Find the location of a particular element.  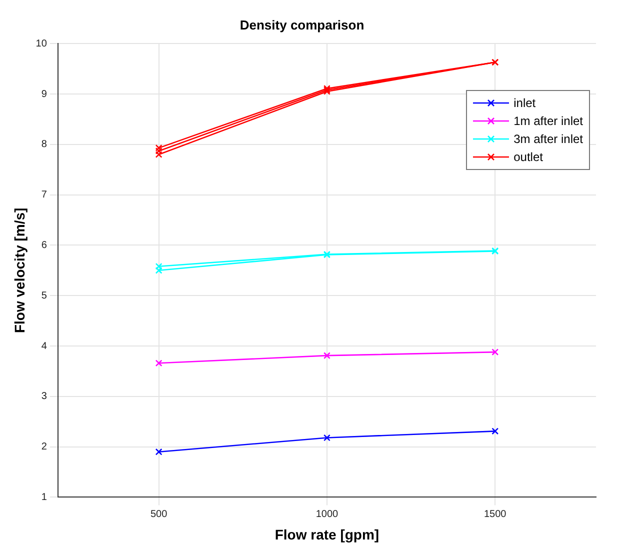

y-tick-label: 5 is located at coordinates (44, 296).